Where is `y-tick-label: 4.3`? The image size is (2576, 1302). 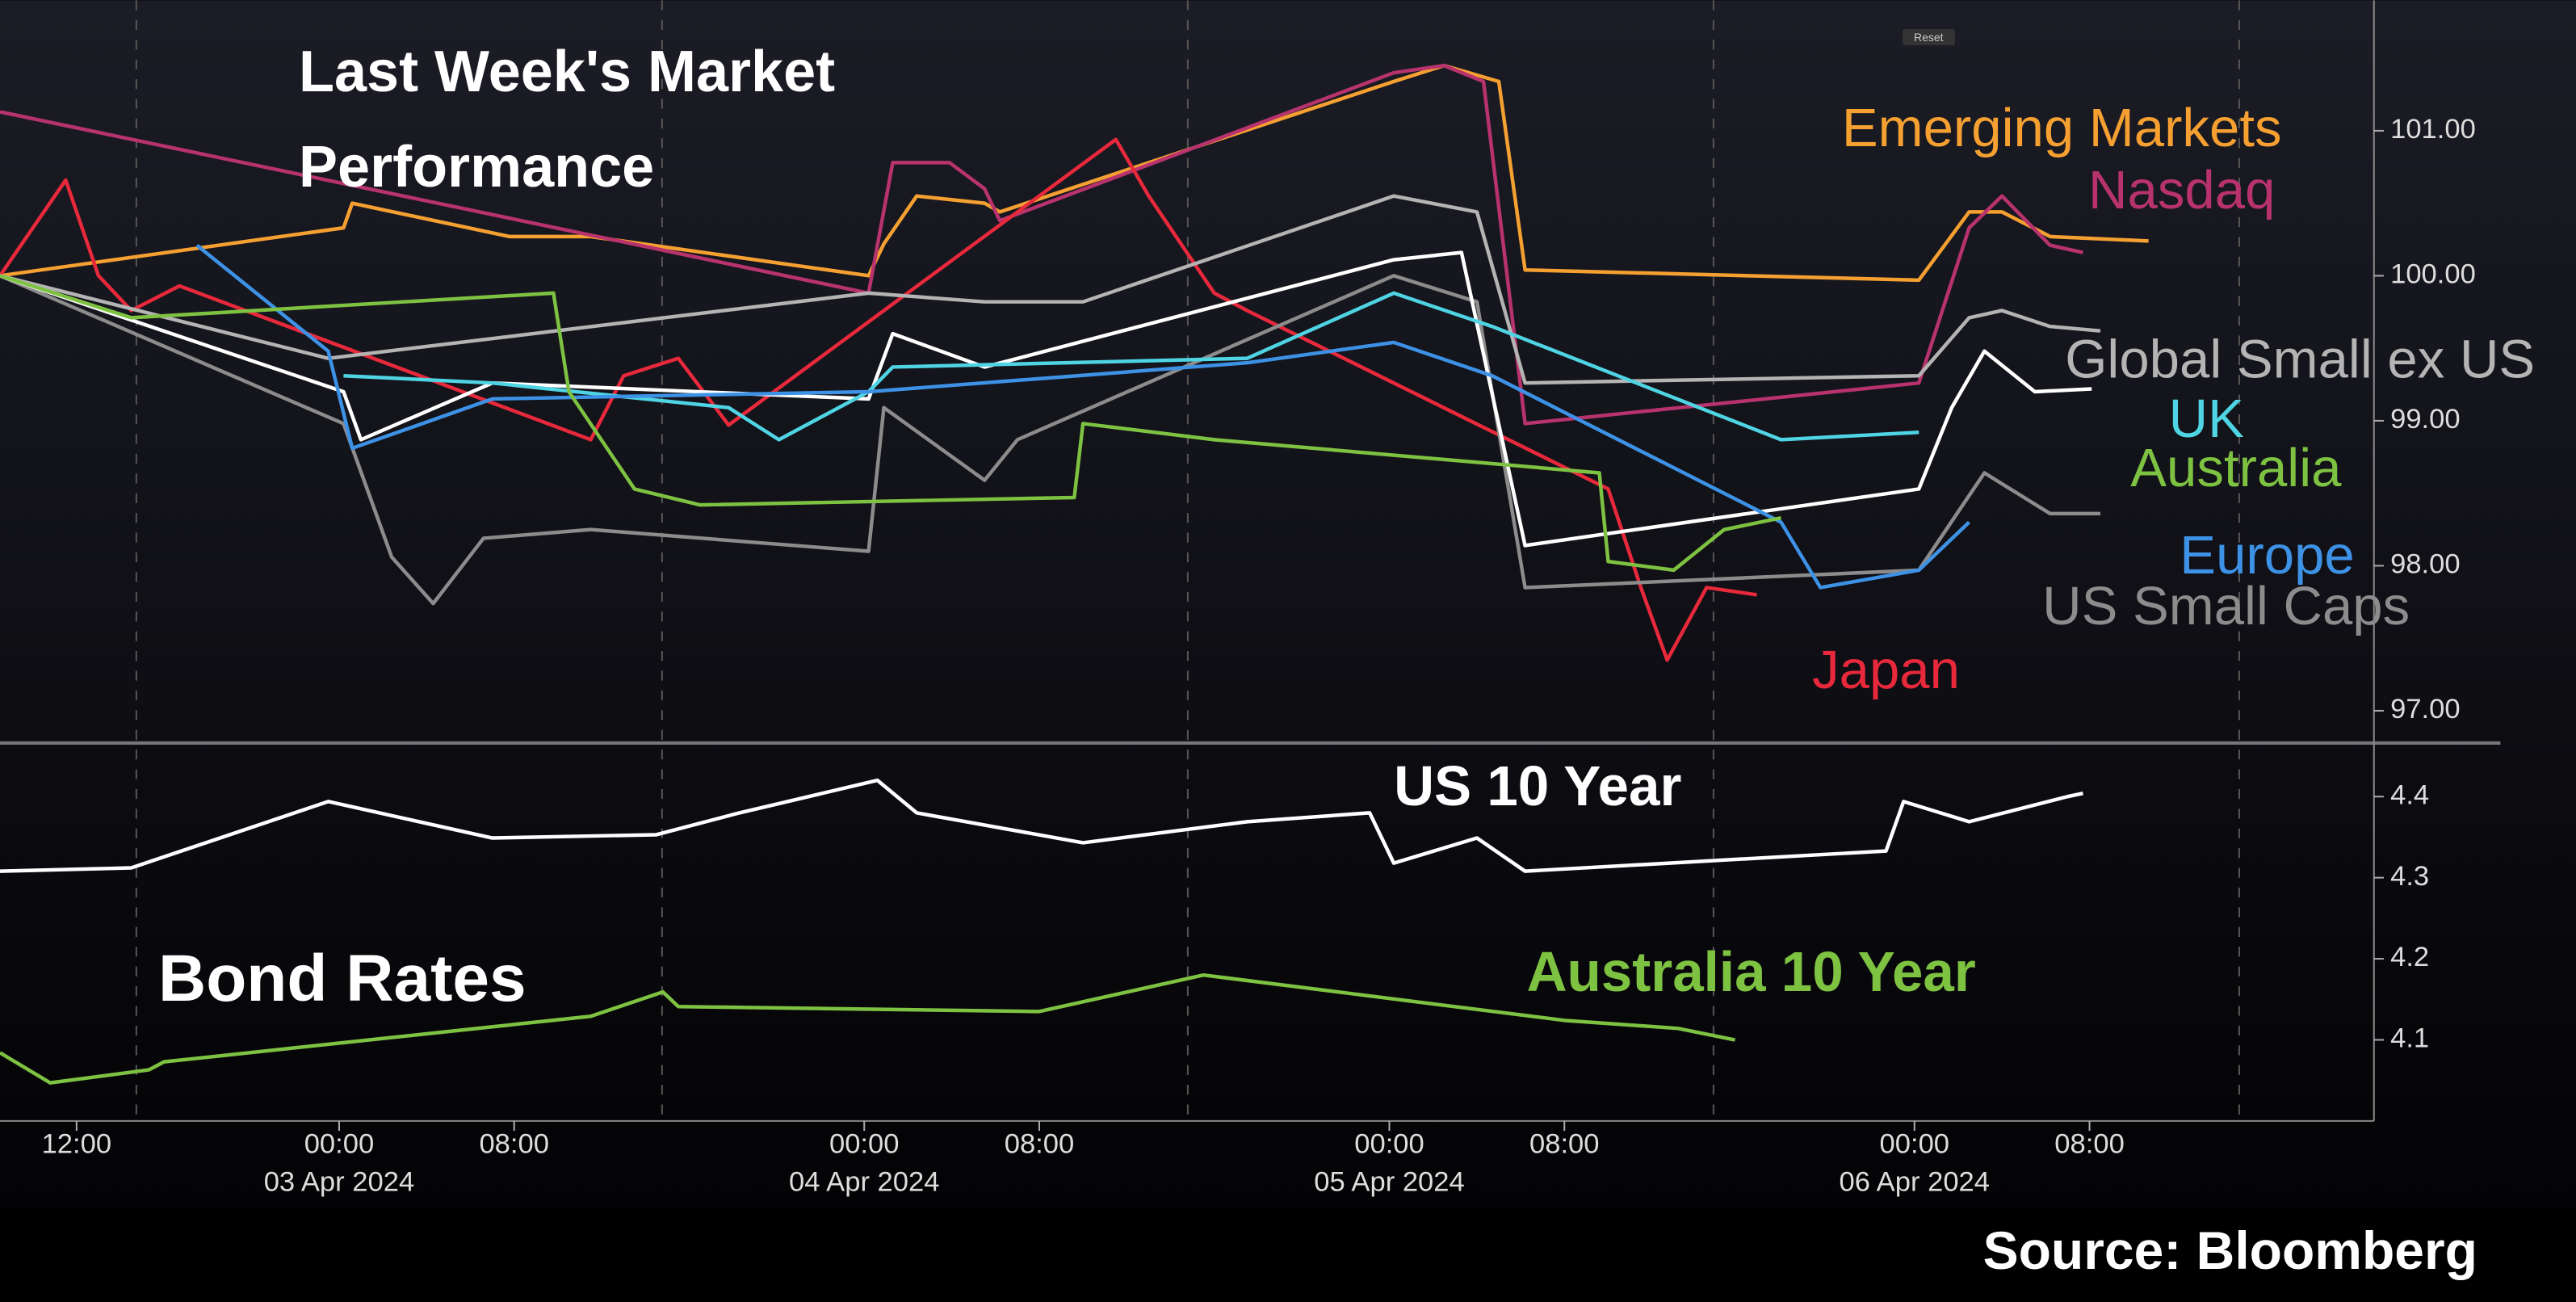
y-tick-label: 4.3 is located at coordinates (2409, 876).